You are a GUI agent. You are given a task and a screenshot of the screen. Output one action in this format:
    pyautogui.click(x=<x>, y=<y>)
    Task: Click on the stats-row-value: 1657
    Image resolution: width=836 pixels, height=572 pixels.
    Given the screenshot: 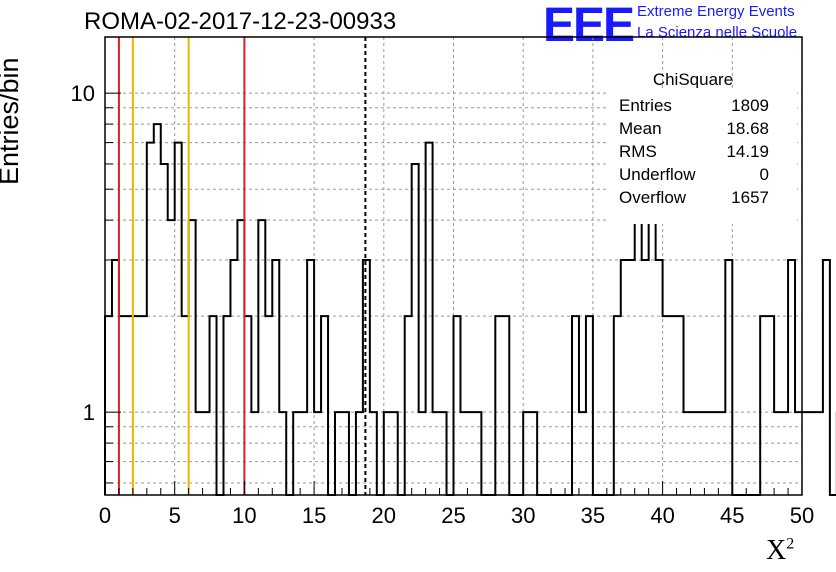 What is the action you would take?
    pyautogui.click(x=750, y=197)
    